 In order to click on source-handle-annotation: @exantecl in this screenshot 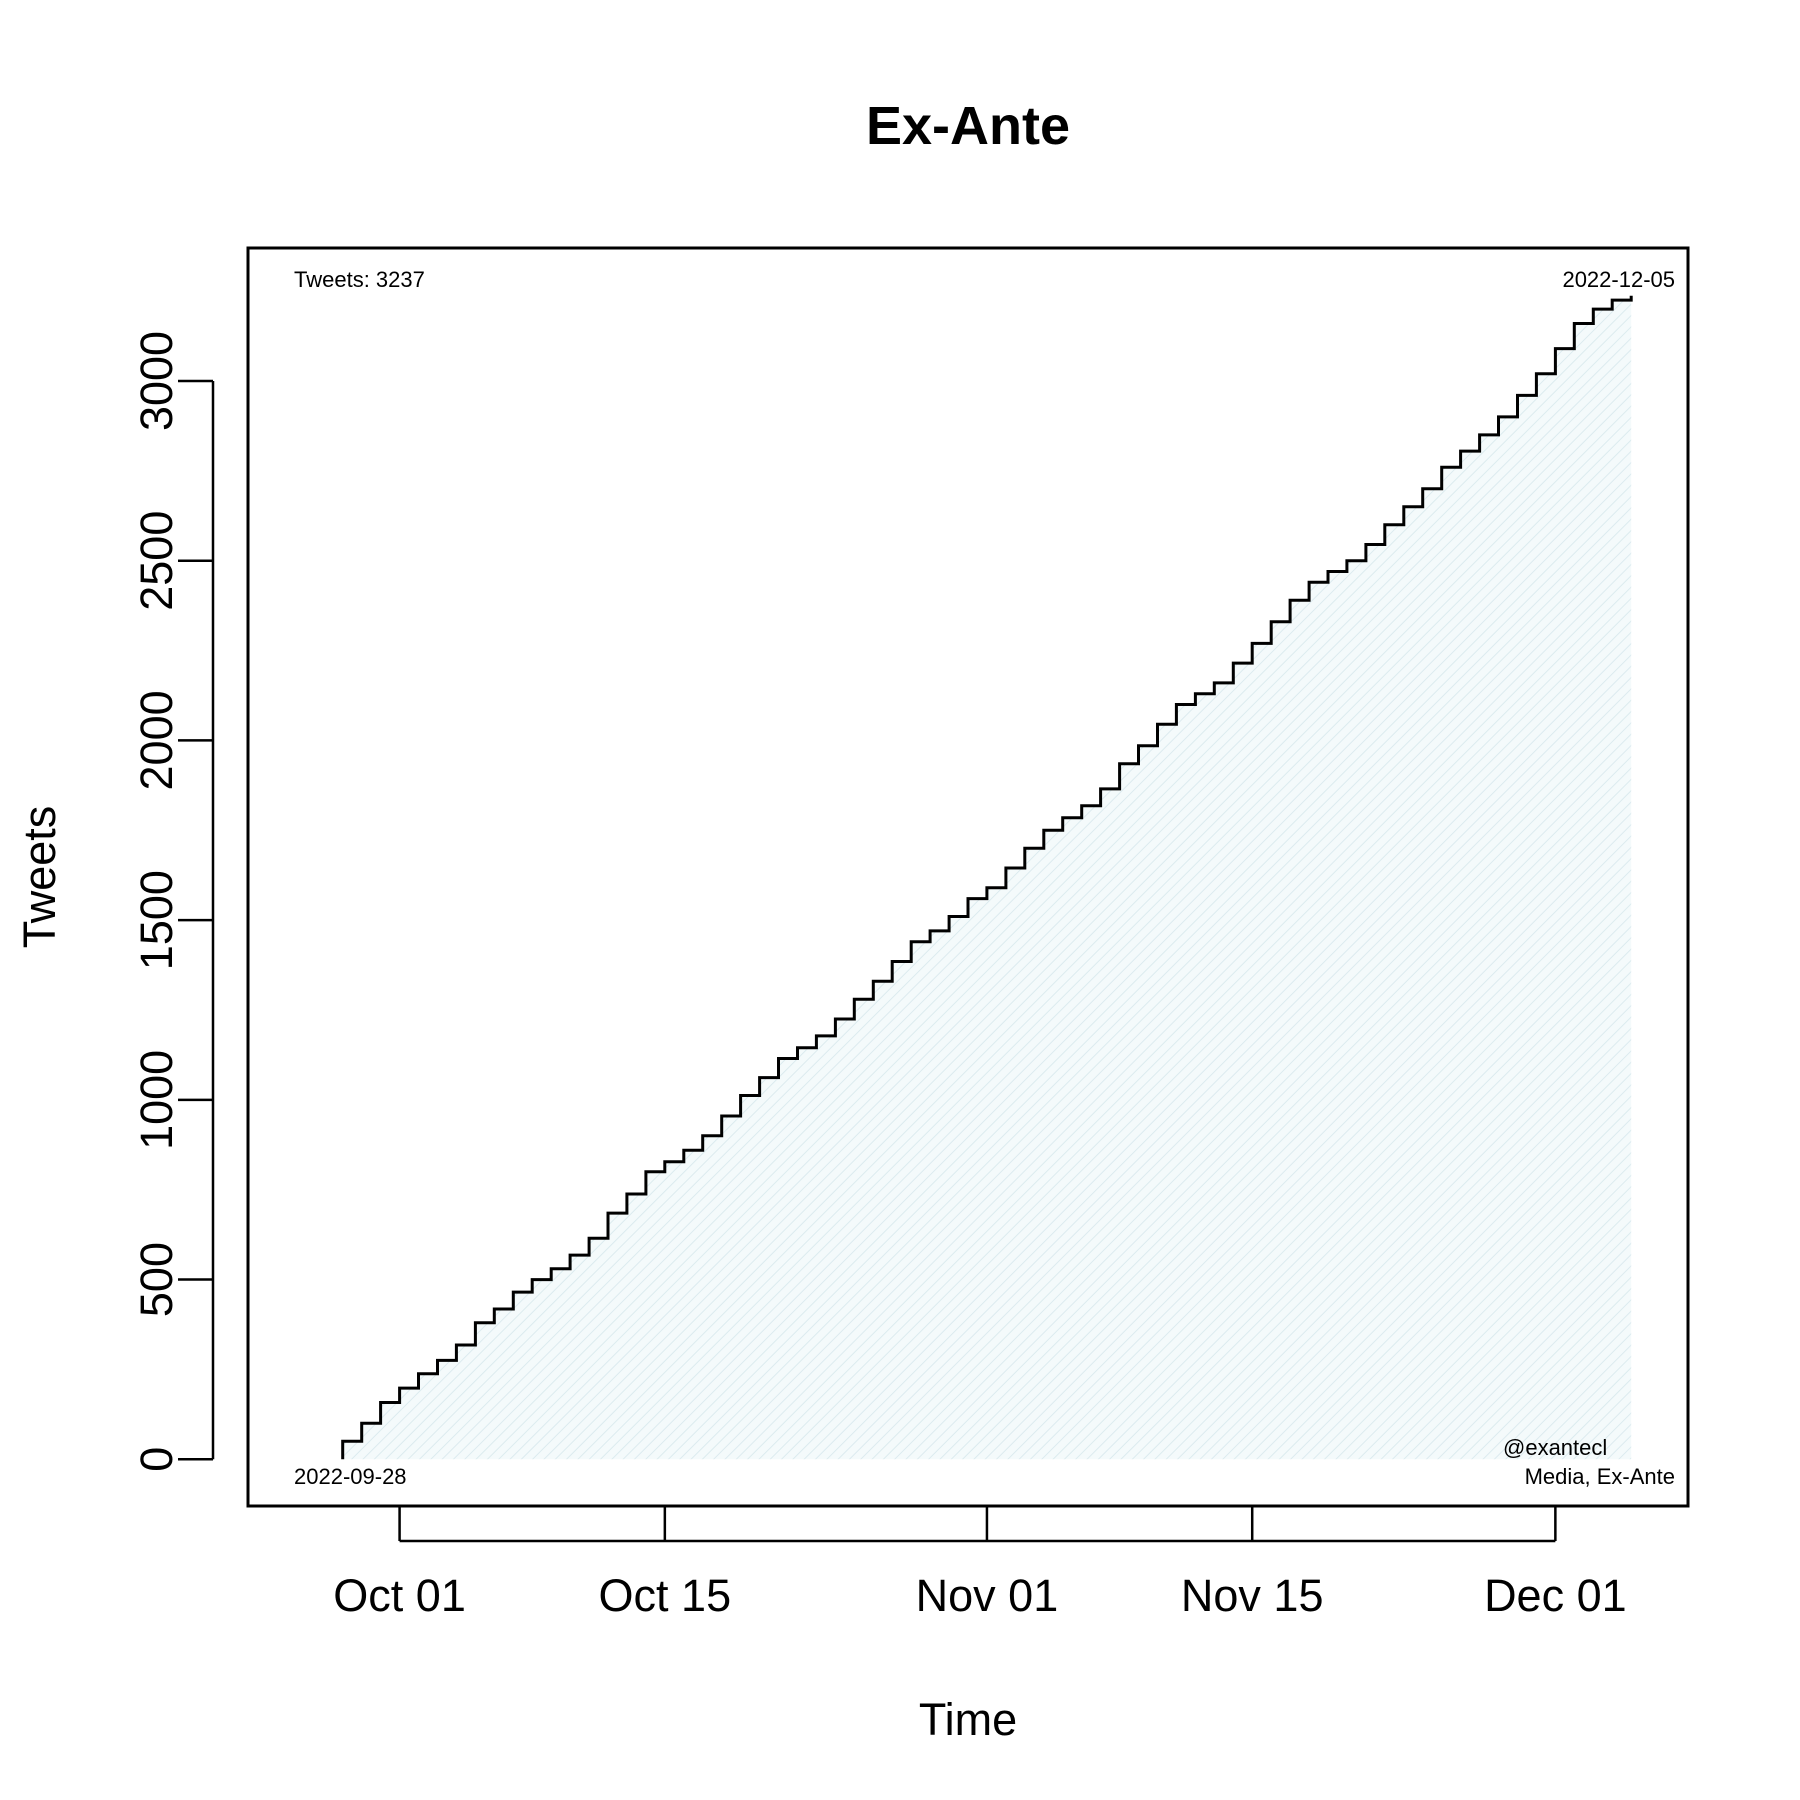, I will do `click(1555, 1447)`.